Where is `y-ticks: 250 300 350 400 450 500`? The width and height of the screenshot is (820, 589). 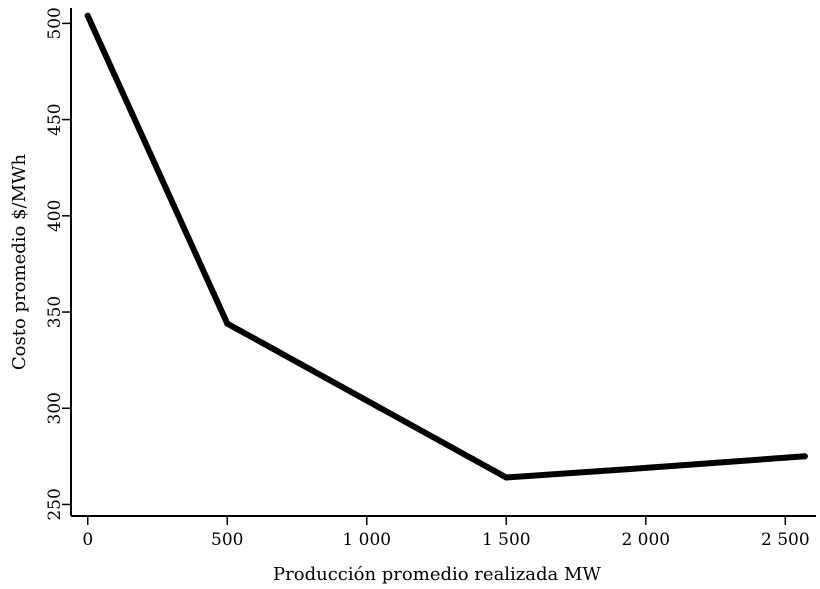 y-ticks: 250 300 350 400 450 500 is located at coordinates (58, 264).